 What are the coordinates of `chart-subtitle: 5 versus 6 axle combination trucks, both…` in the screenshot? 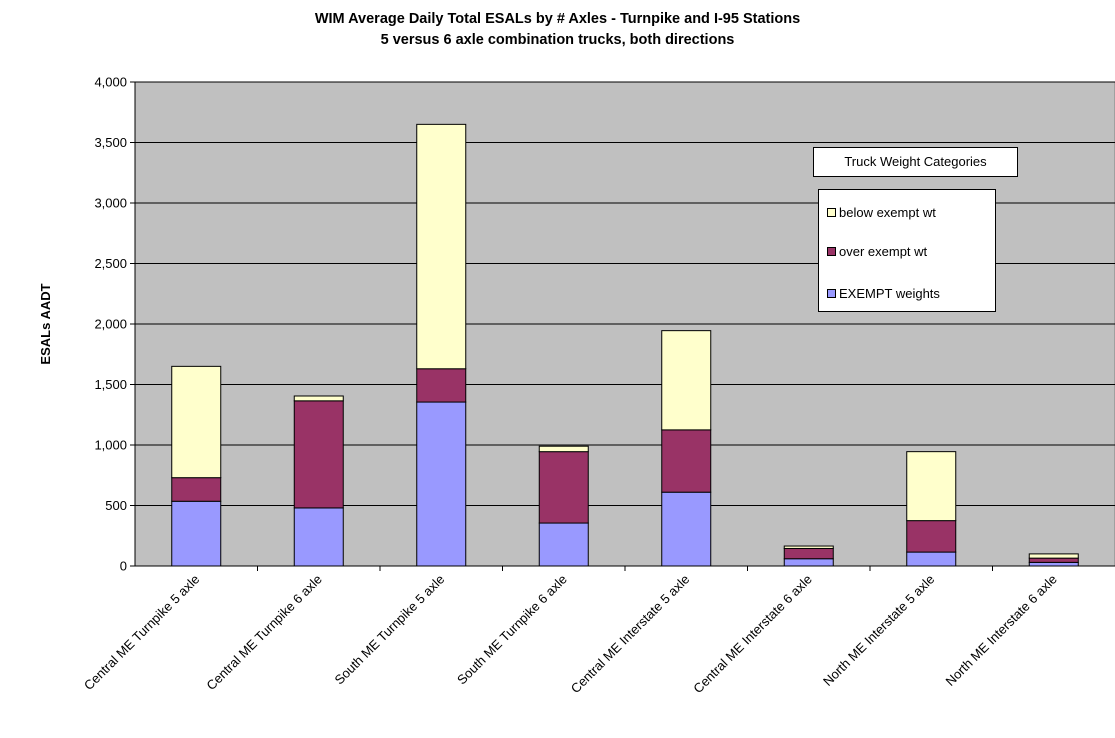 It's located at (557, 40).